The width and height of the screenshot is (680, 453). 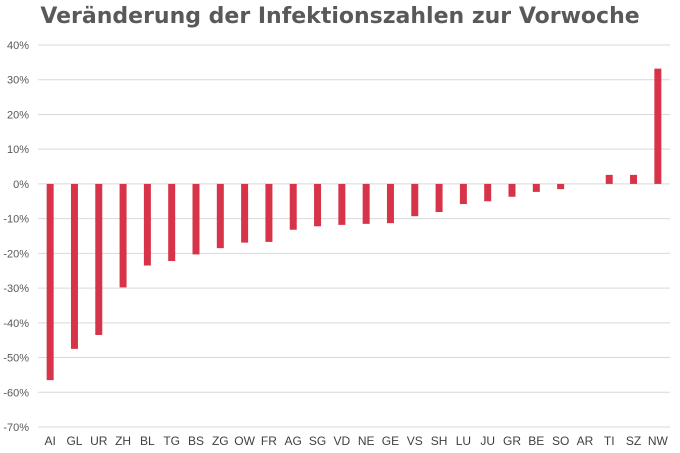 What do you see at coordinates (220, 441) in the screenshot?
I see `x-tick-label-zg: ZG` at bounding box center [220, 441].